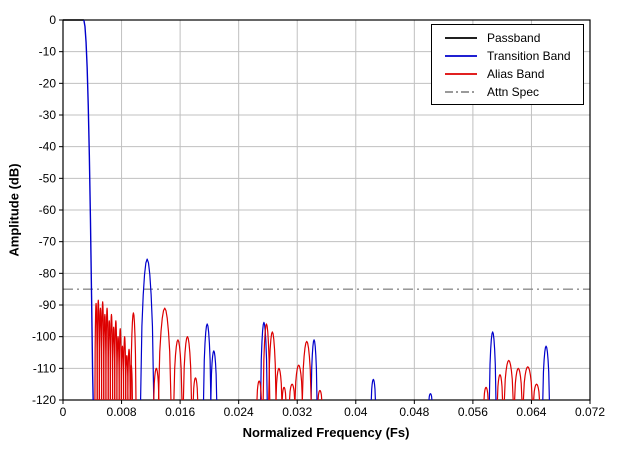 The height and width of the screenshot is (454, 621). I want to click on y-tick-label: -40, so click(48, 147).